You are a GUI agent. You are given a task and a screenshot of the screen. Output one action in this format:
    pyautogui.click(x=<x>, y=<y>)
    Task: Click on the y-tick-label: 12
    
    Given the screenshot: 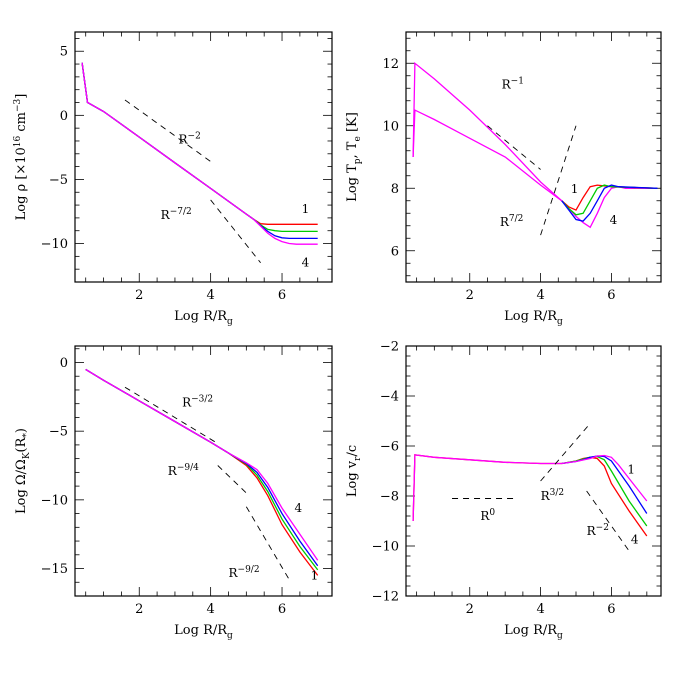 What is the action you would take?
    pyautogui.click(x=390, y=64)
    